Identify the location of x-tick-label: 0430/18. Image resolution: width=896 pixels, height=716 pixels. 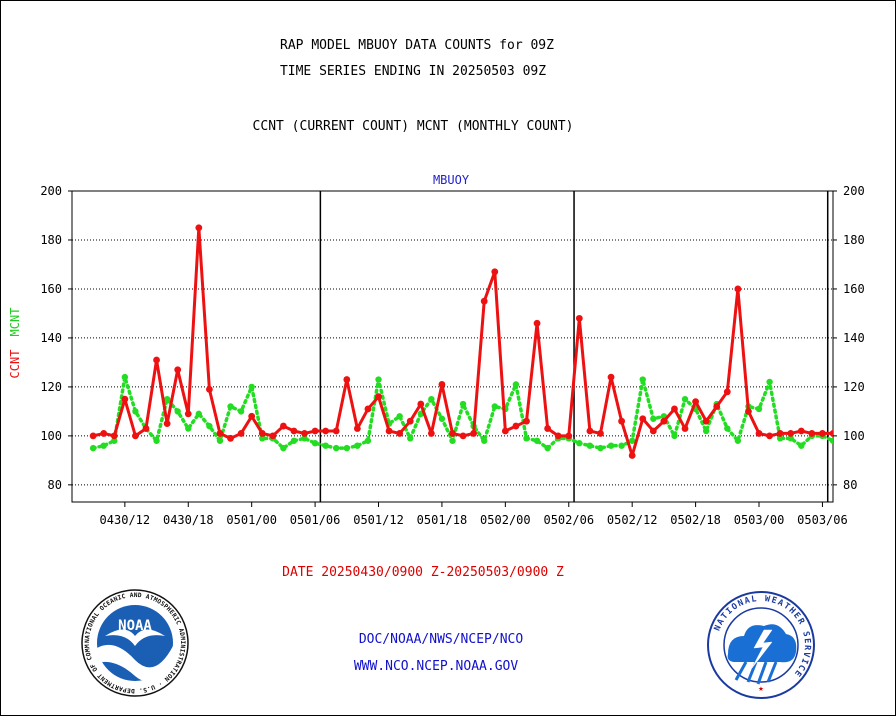
(188, 520).